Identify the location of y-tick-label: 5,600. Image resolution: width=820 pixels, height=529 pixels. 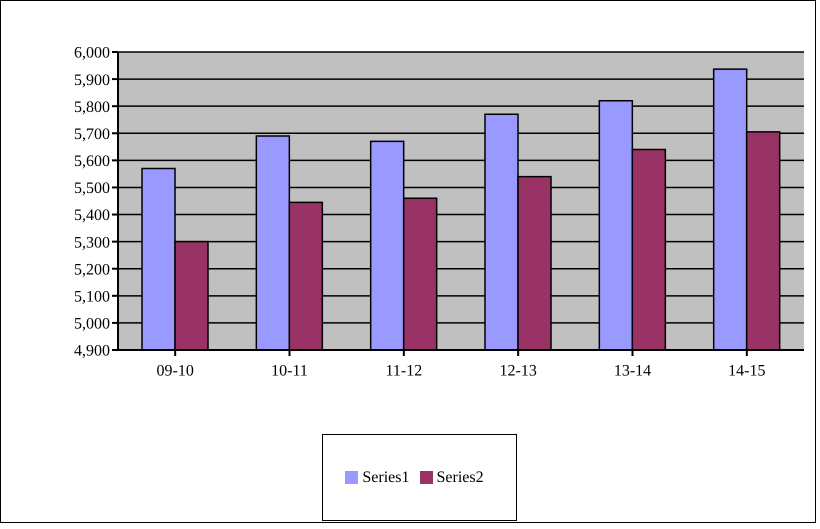
(92, 161).